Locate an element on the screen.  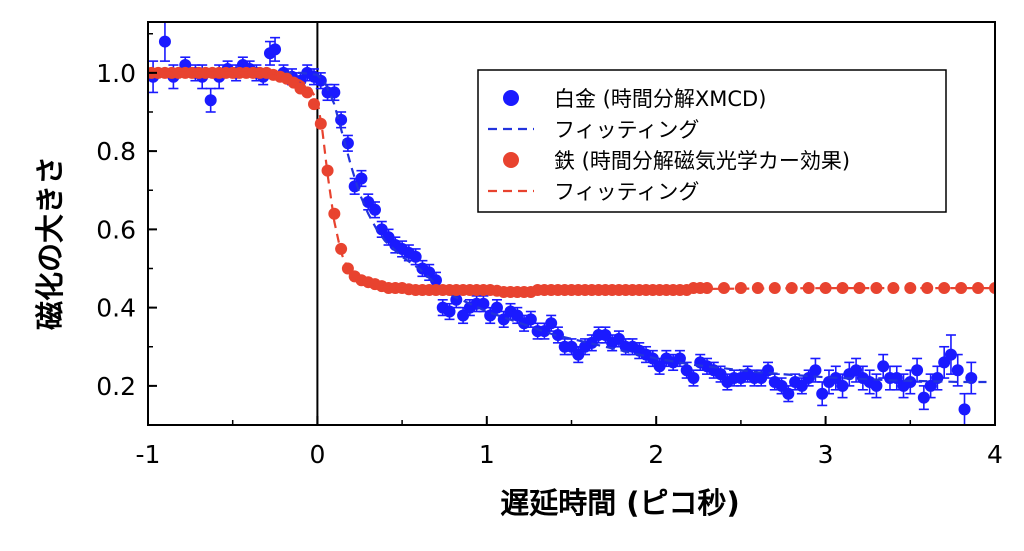
legend-label: 白金 (時間分解XMCD) is located at coordinates (660, 99).